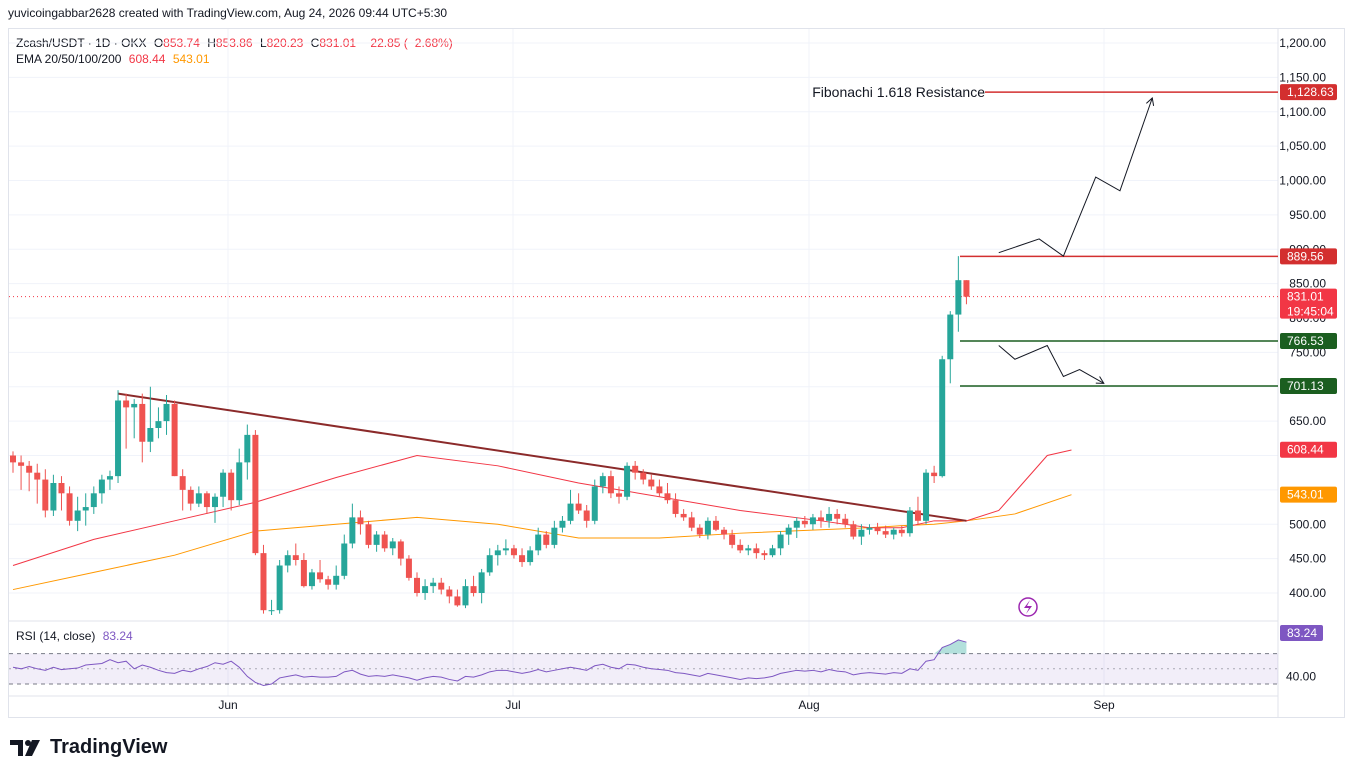  Describe the element at coordinates (898, 92) in the screenshot. I see `fib-resistance-annotation: Fibonachi 1.618 Resistance` at that location.